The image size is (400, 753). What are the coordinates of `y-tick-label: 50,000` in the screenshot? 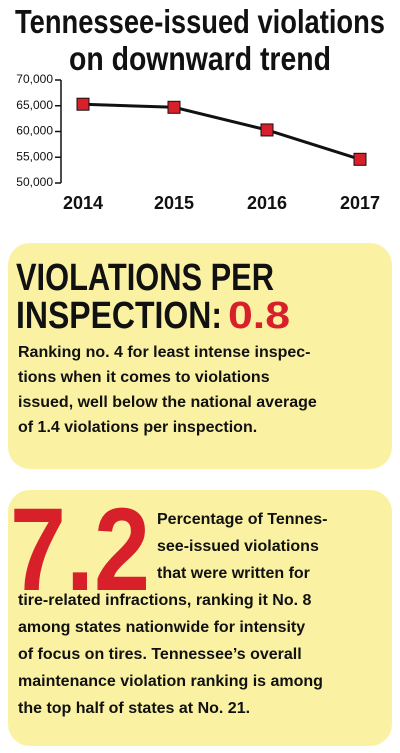 It's located at (34, 182).